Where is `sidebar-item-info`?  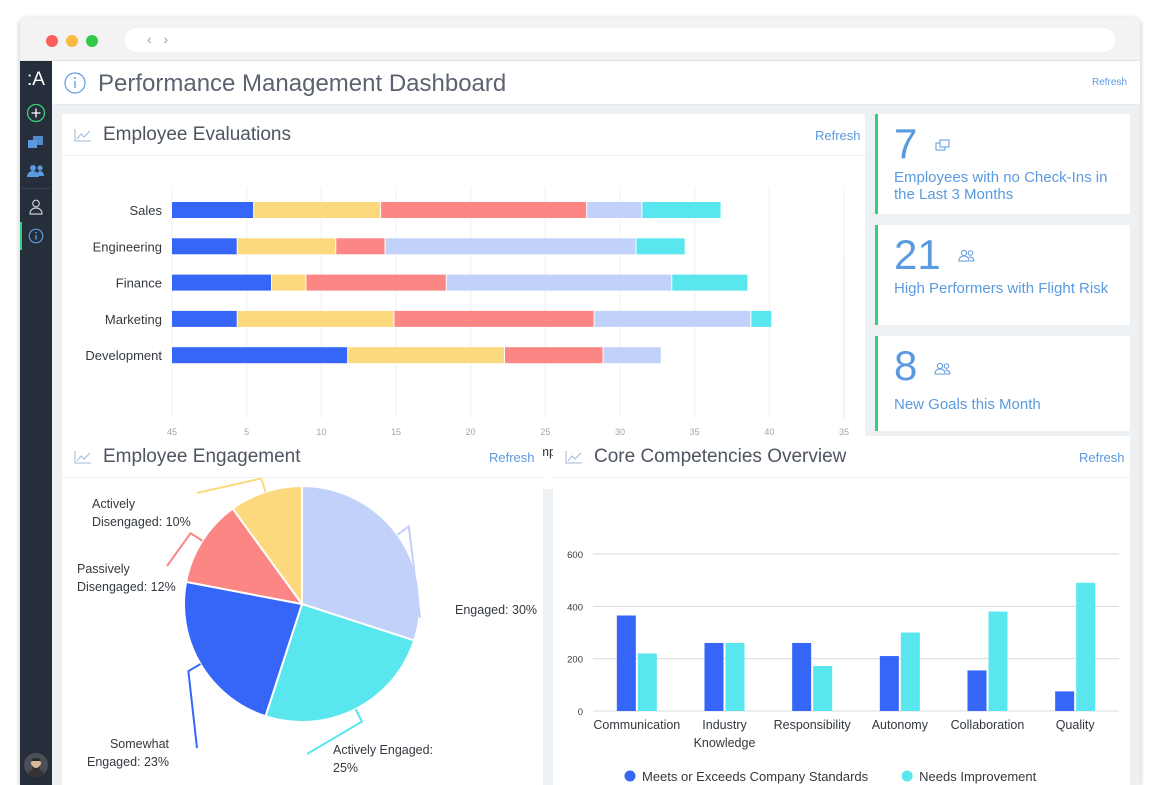 sidebar-item-info is located at coordinates (36, 236).